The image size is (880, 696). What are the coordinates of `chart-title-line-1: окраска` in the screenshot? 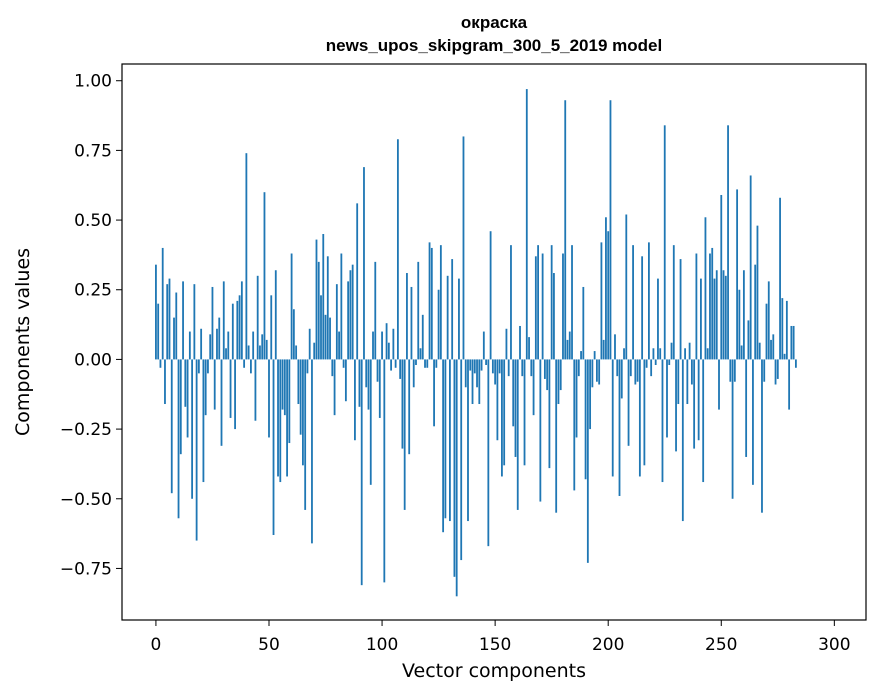 It's located at (494, 22).